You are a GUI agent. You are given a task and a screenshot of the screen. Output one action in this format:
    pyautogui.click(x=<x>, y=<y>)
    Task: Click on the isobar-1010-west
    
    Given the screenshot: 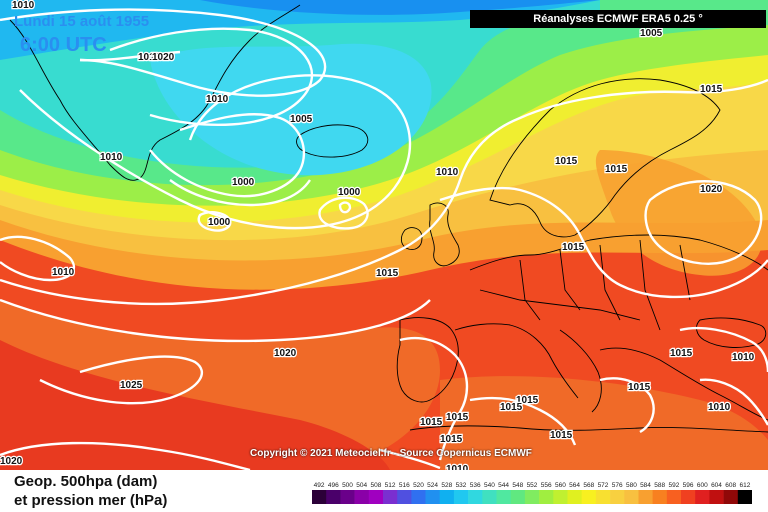 What is the action you would take?
    pyautogui.click(x=38, y=258)
    